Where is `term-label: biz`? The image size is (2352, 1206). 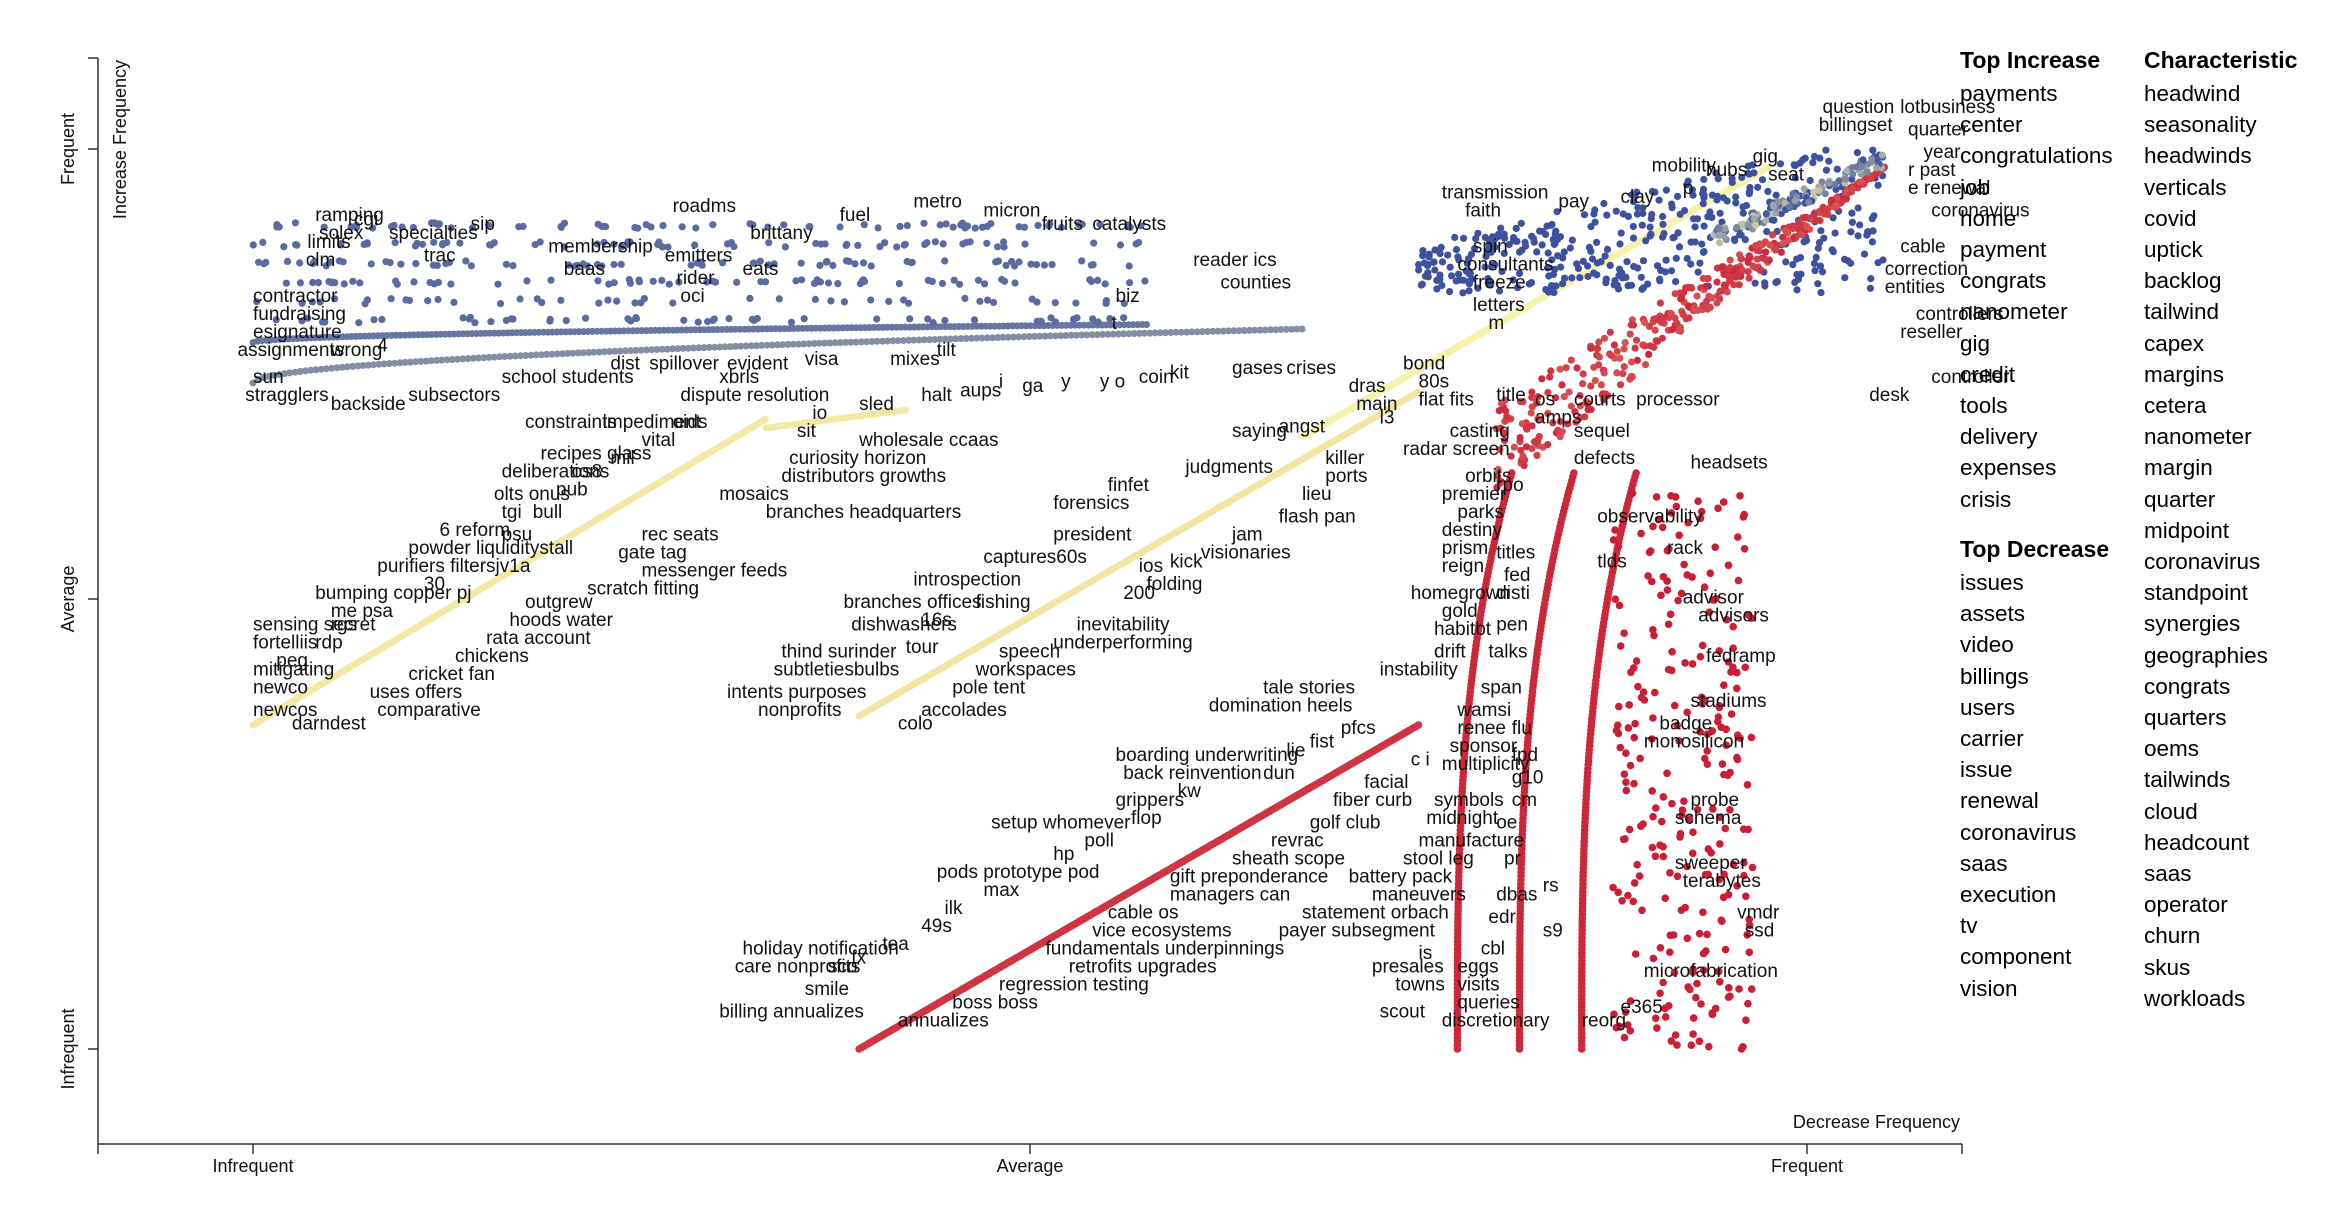
term-label: biz is located at coordinates (1128, 296).